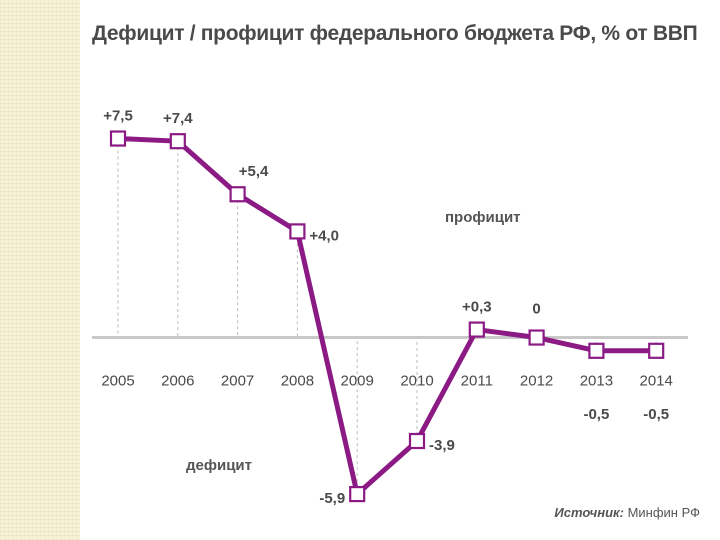  Describe the element at coordinates (477, 381) in the screenshot. I see `x-tick-label: 2011` at that location.